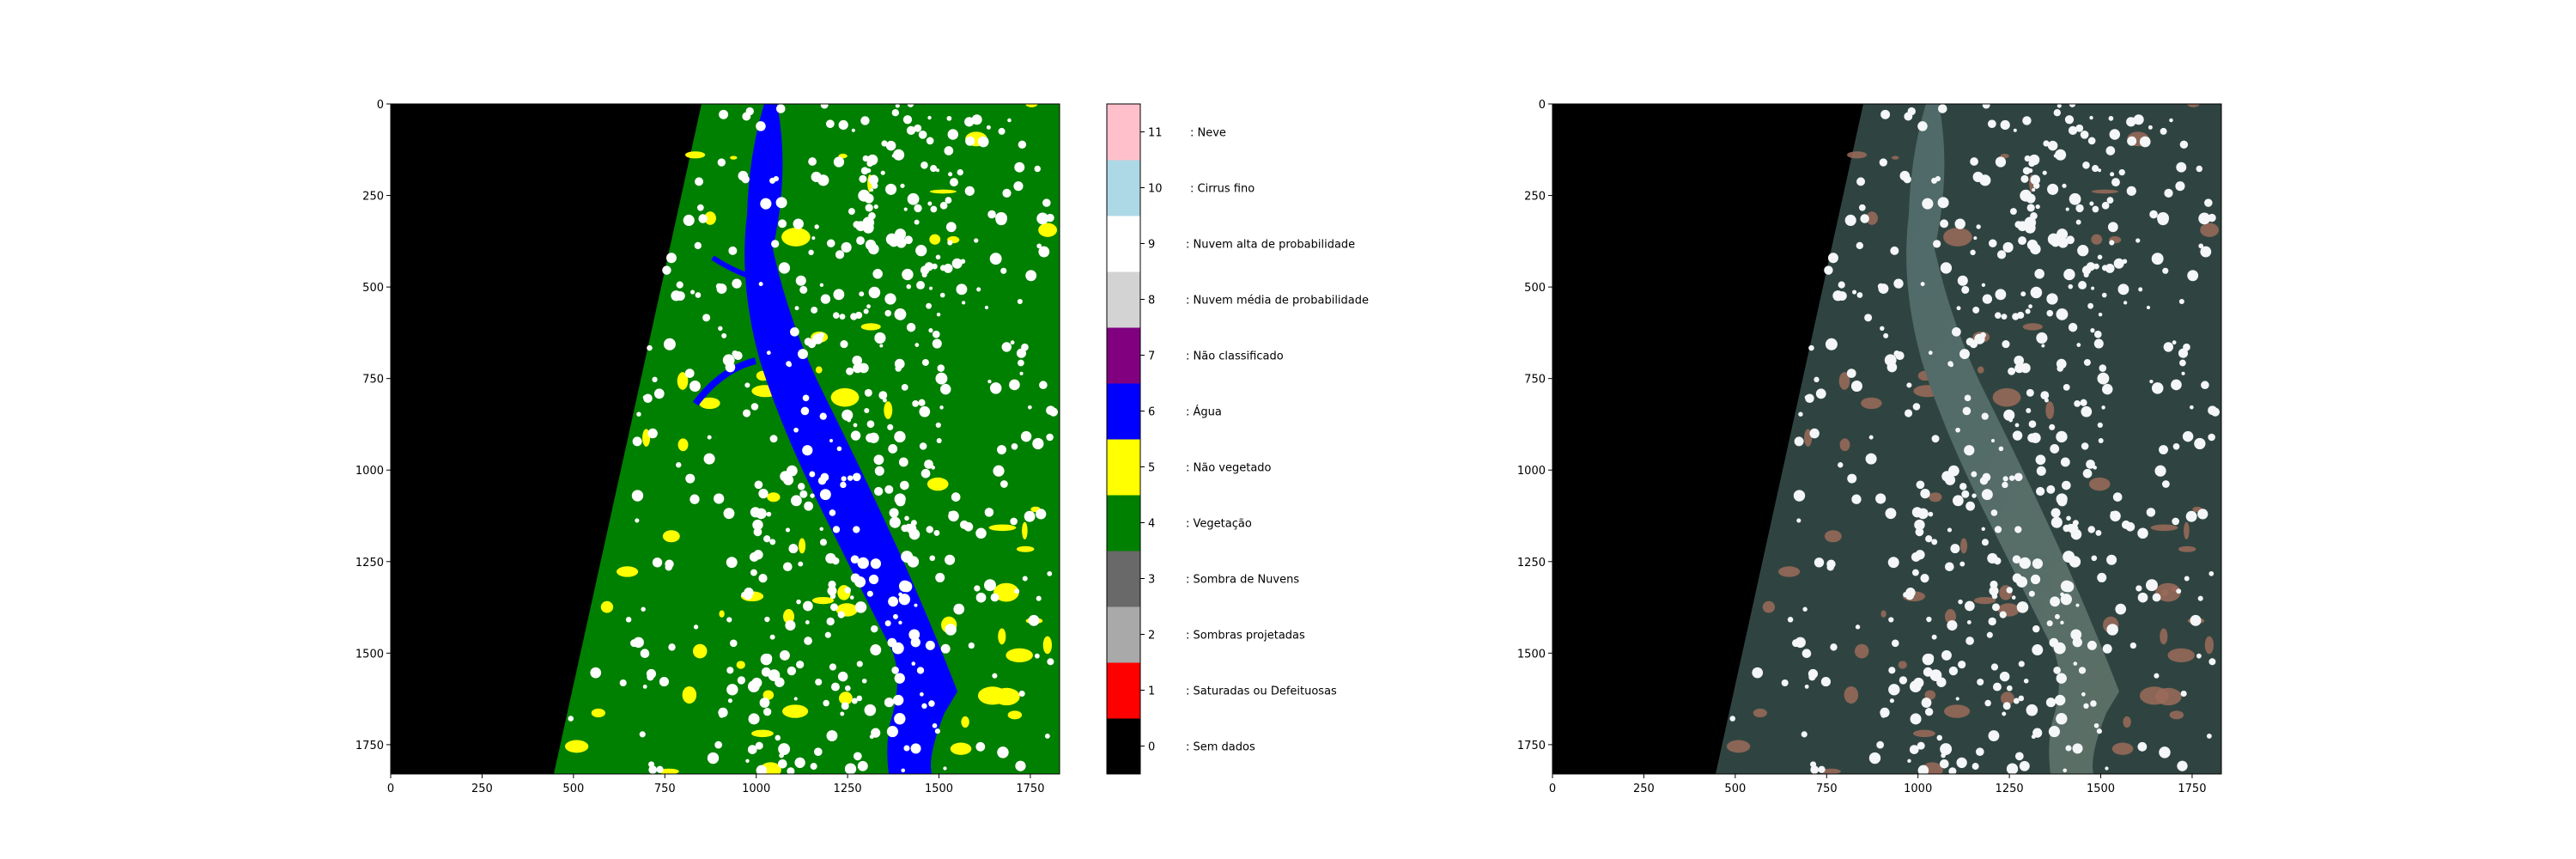 This screenshot has width=2576, height=859. I want to click on legend-label: : Nuvem média de probabilidade, so click(1277, 301).